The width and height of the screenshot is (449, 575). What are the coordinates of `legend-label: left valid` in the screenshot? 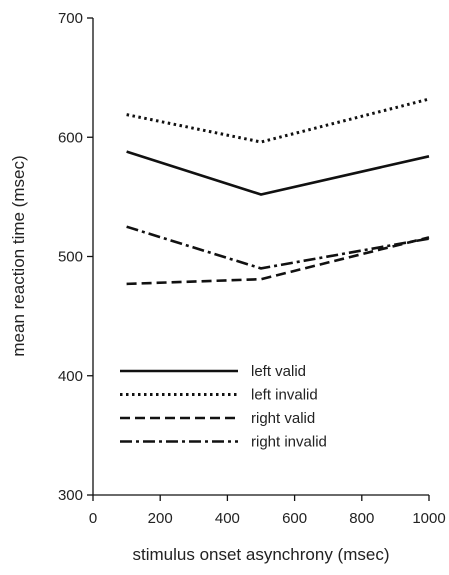 It's located at (278, 371).